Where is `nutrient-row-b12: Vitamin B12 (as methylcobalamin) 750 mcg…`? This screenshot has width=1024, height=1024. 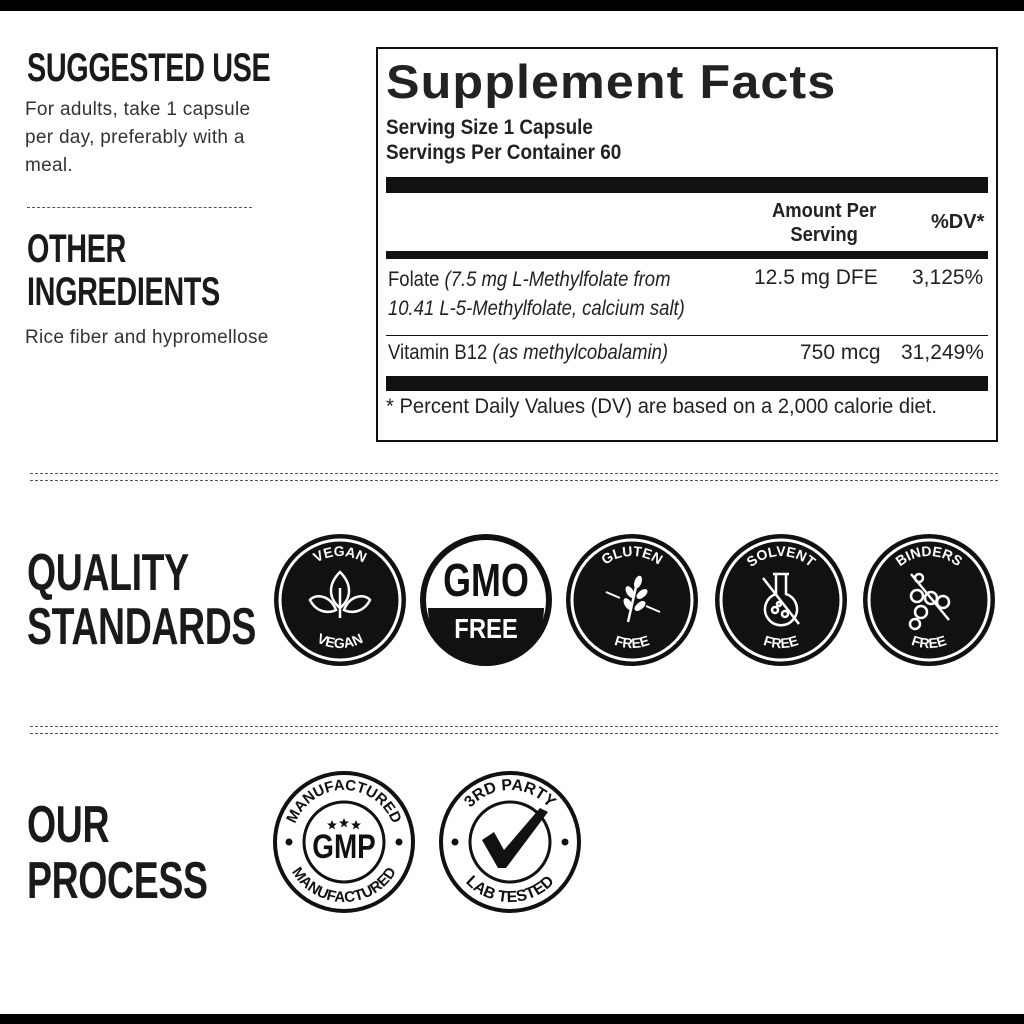 nutrient-row-b12: Vitamin B12 (as methylcobalamin) 750 mcg… is located at coordinates (687, 356).